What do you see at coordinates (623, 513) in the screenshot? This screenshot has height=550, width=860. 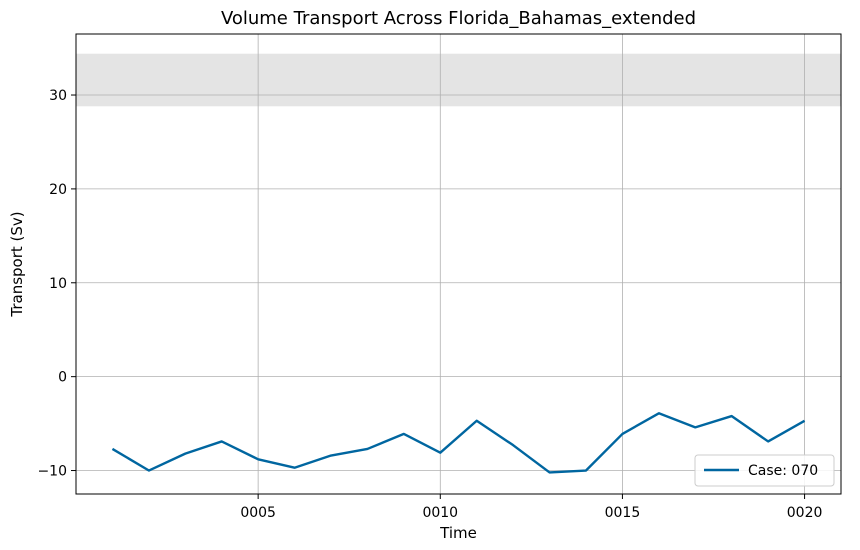 I see `x-tick-label: 0015` at bounding box center [623, 513].